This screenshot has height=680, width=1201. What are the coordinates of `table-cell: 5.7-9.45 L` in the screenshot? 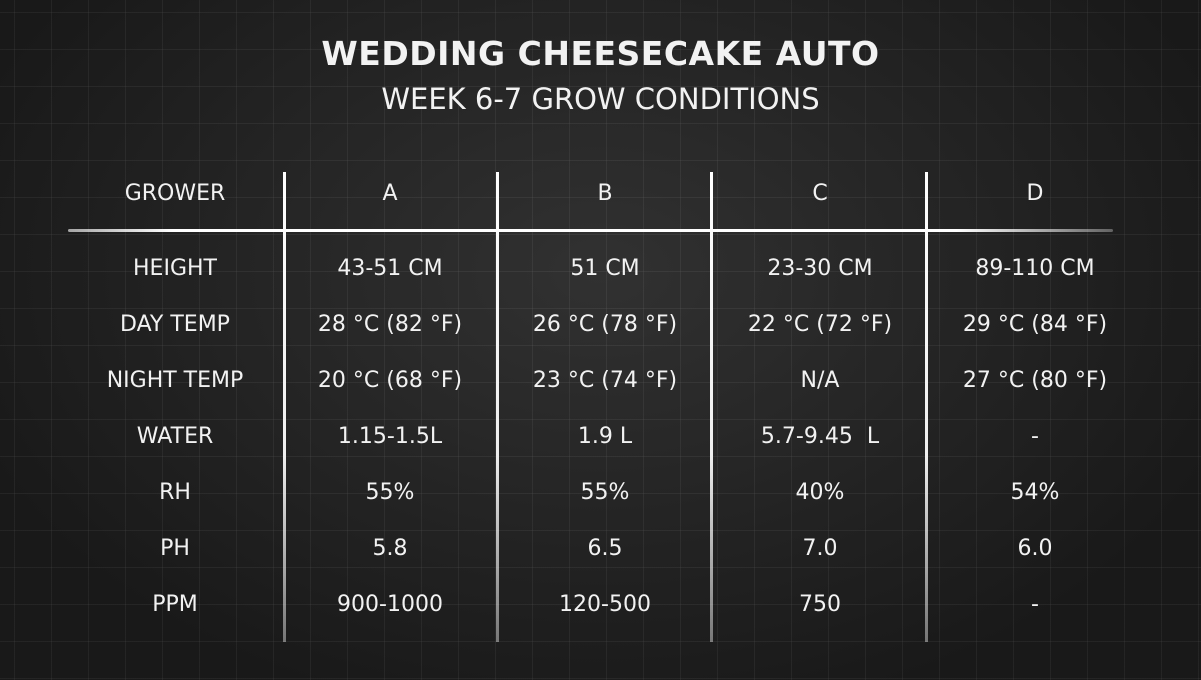 It's located at (820, 436).